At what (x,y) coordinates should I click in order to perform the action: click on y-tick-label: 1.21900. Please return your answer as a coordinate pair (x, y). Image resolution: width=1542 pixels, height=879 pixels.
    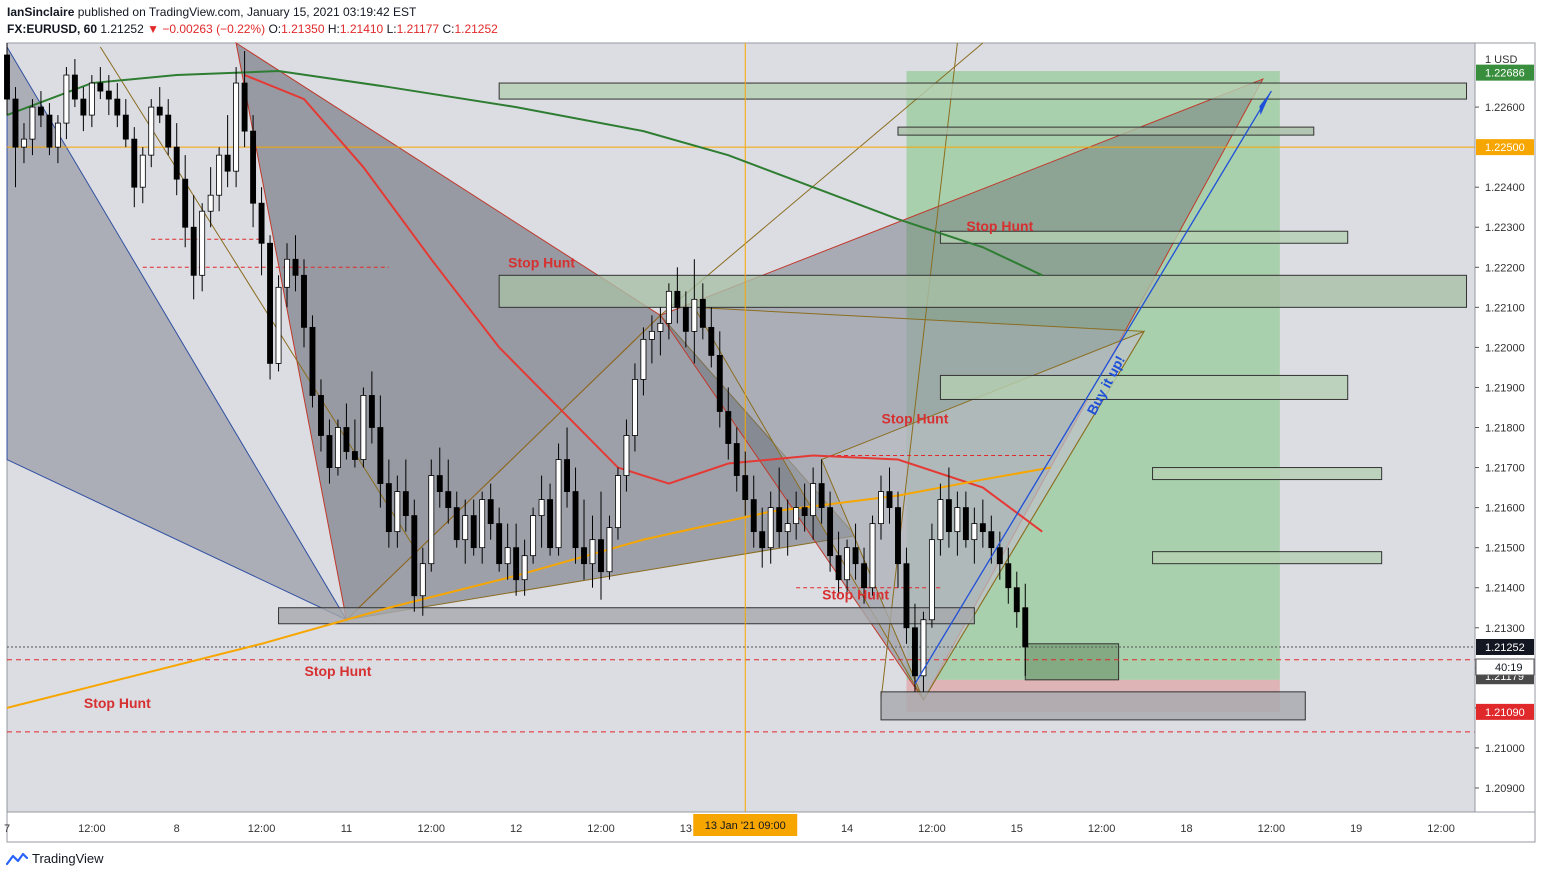
    Looking at the image, I should click on (1505, 388).